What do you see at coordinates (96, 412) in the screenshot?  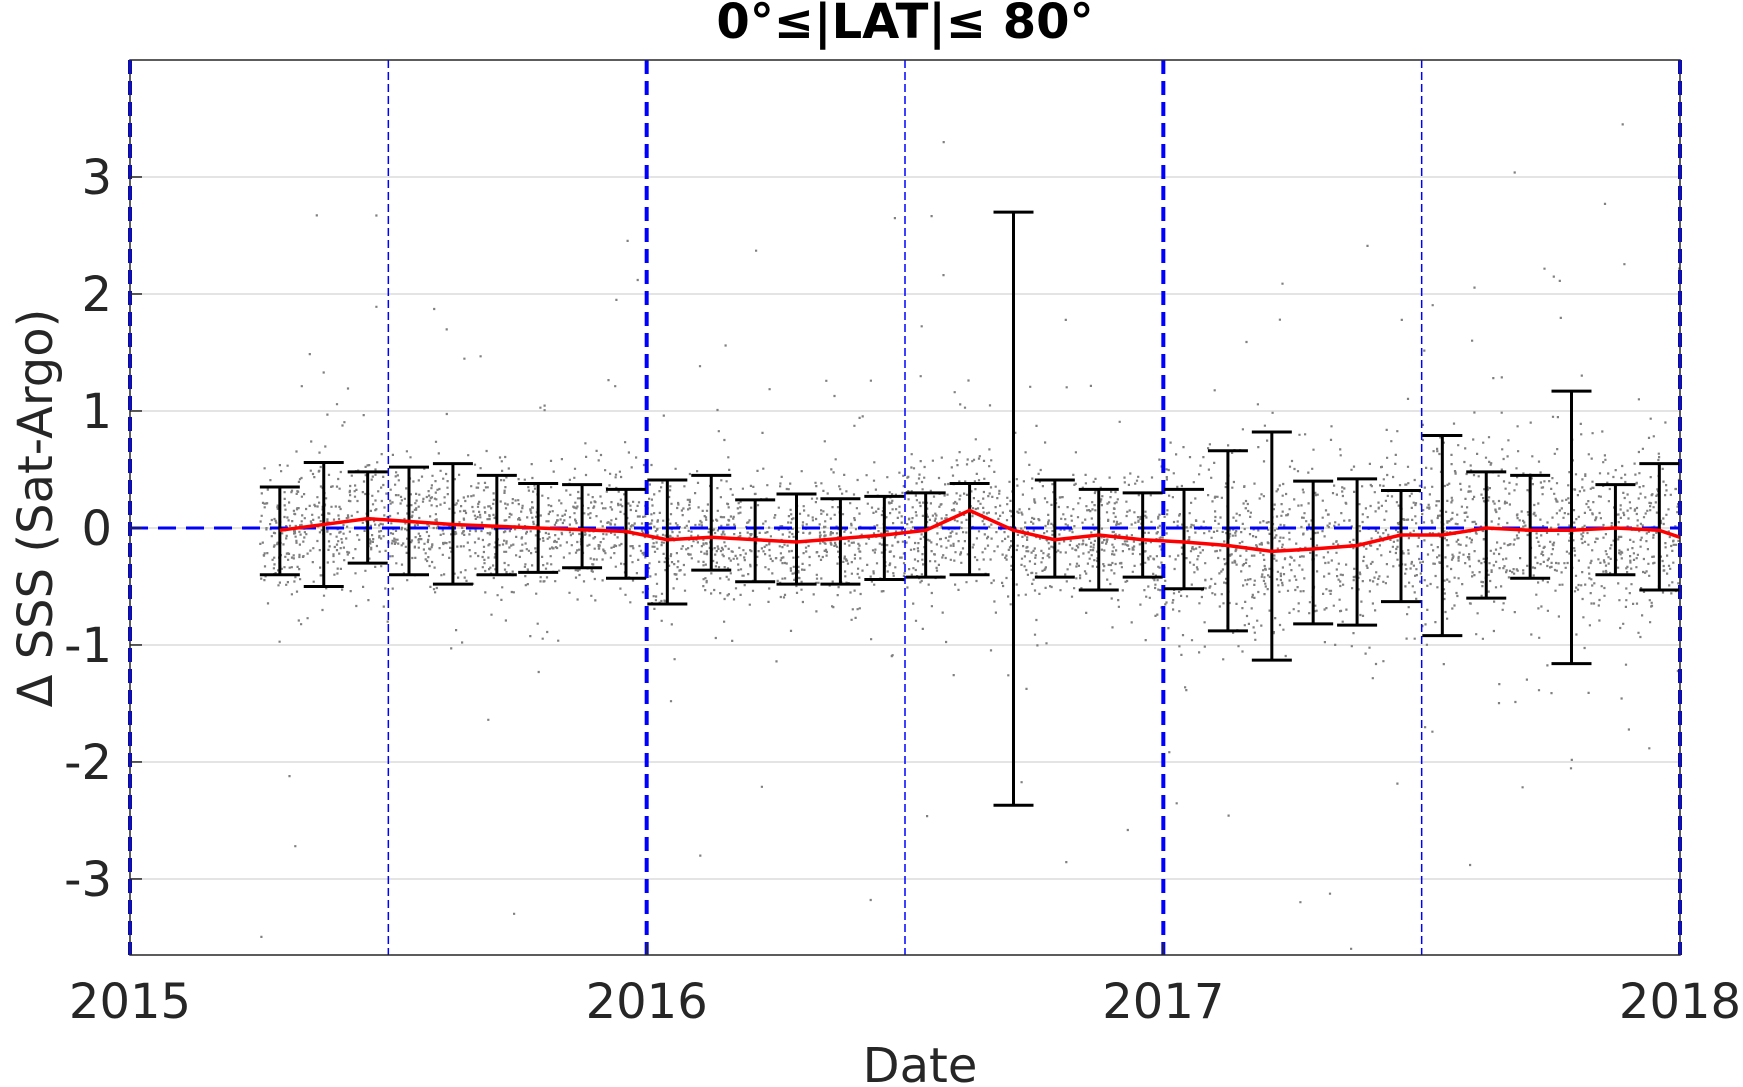 I see `y-tick-label: 1` at bounding box center [96, 412].